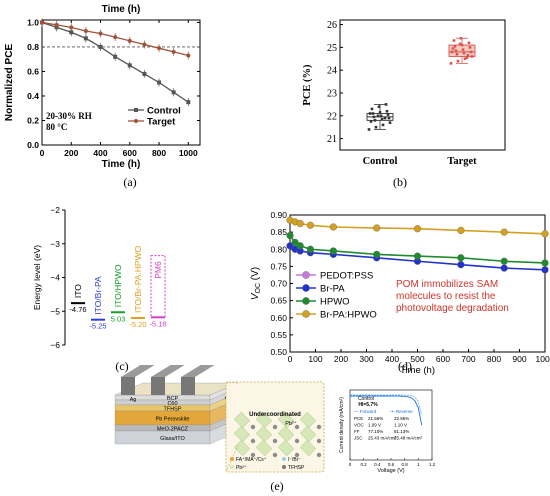 The width and height of the screenshot is (550, 496). What do you see at coordinates (159, 153) in the screenshot?
I see `x-tick-label: 800` at bounding box center [159, 153].